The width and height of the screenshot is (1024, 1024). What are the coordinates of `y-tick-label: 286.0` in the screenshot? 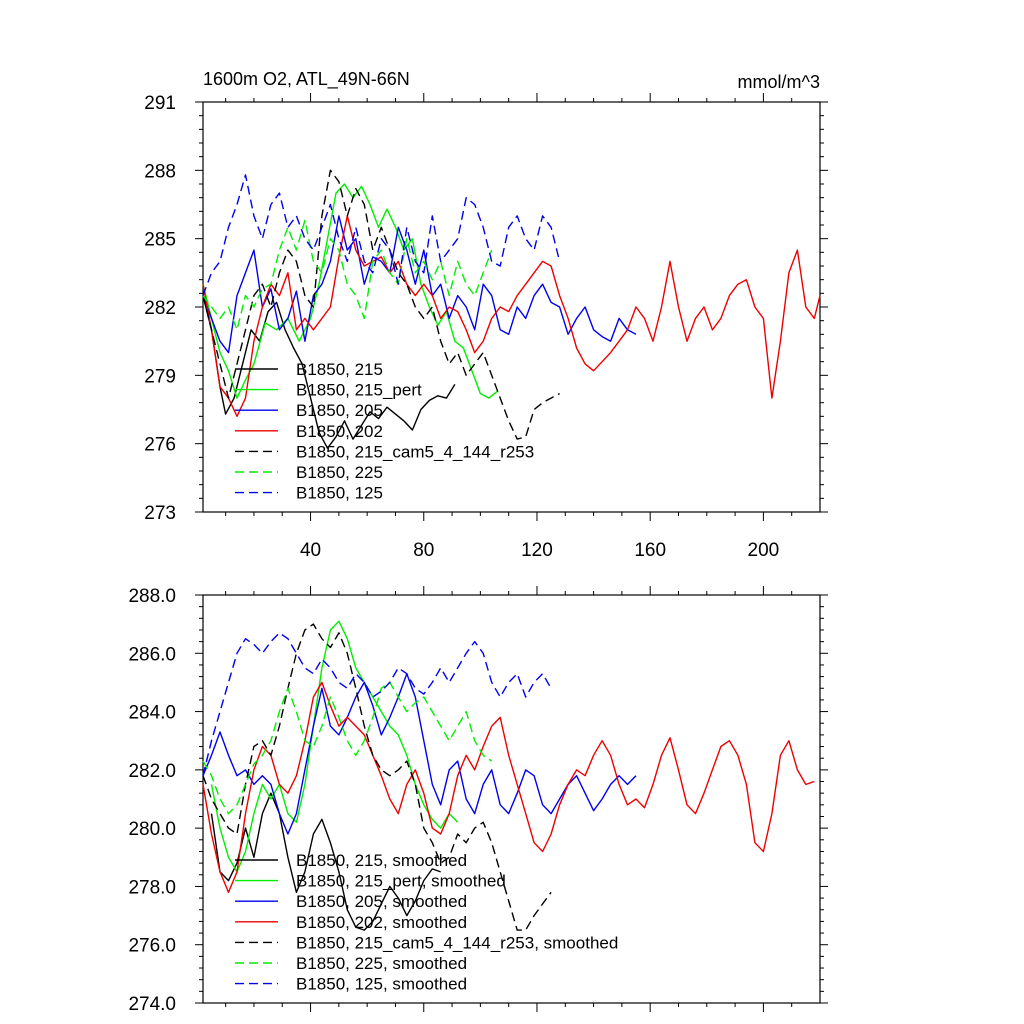 It's located at (152, 654).